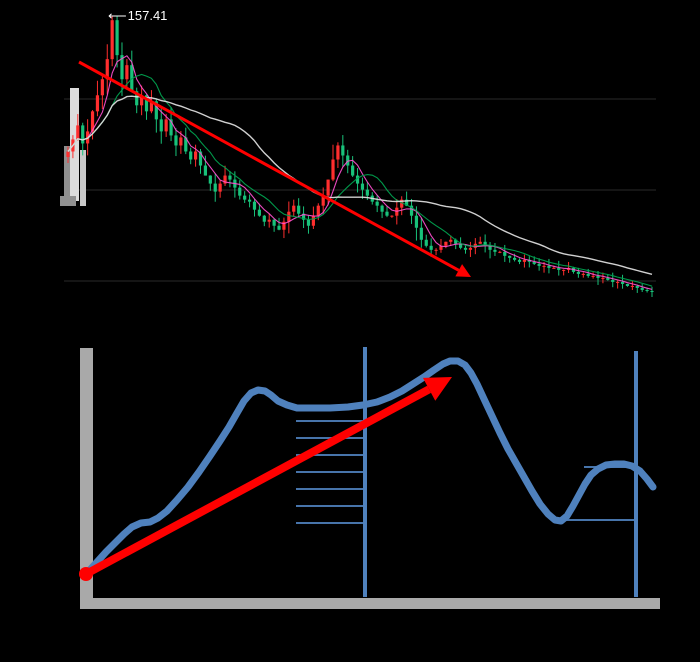 The image size is (700, 662). Describe the element at coordinates (463, 270) in the screenshot. I see `top-trend-arrow-head` at that location.